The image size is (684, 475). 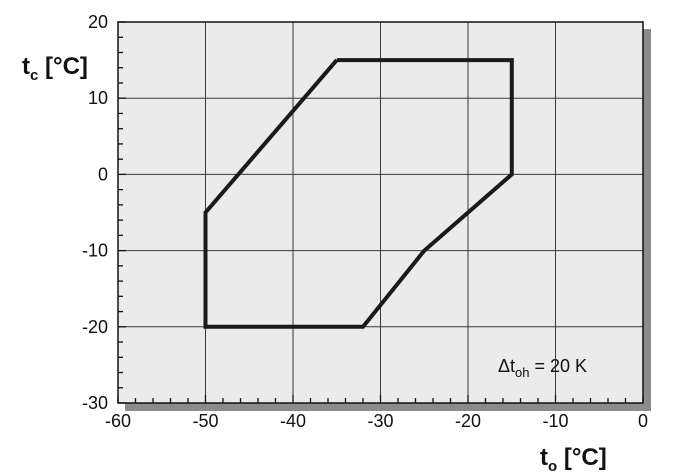 I want to click on y-tick-label: 0, so click(x=103, y=174).